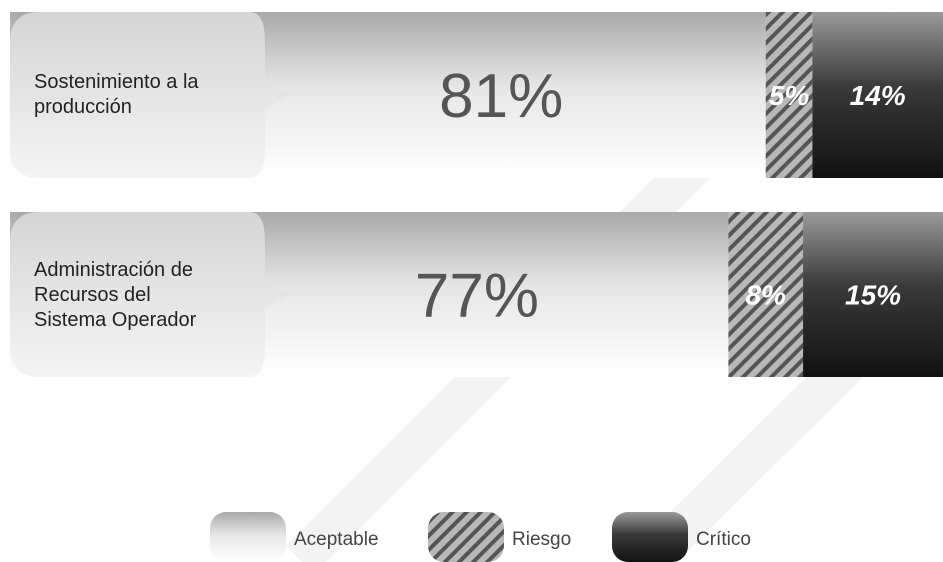 The image size is (943, 562). What do you see at coordinates (723, 539) in the screenshot?
I see `legend-label: Crítico` at bounding box center [723, 539].